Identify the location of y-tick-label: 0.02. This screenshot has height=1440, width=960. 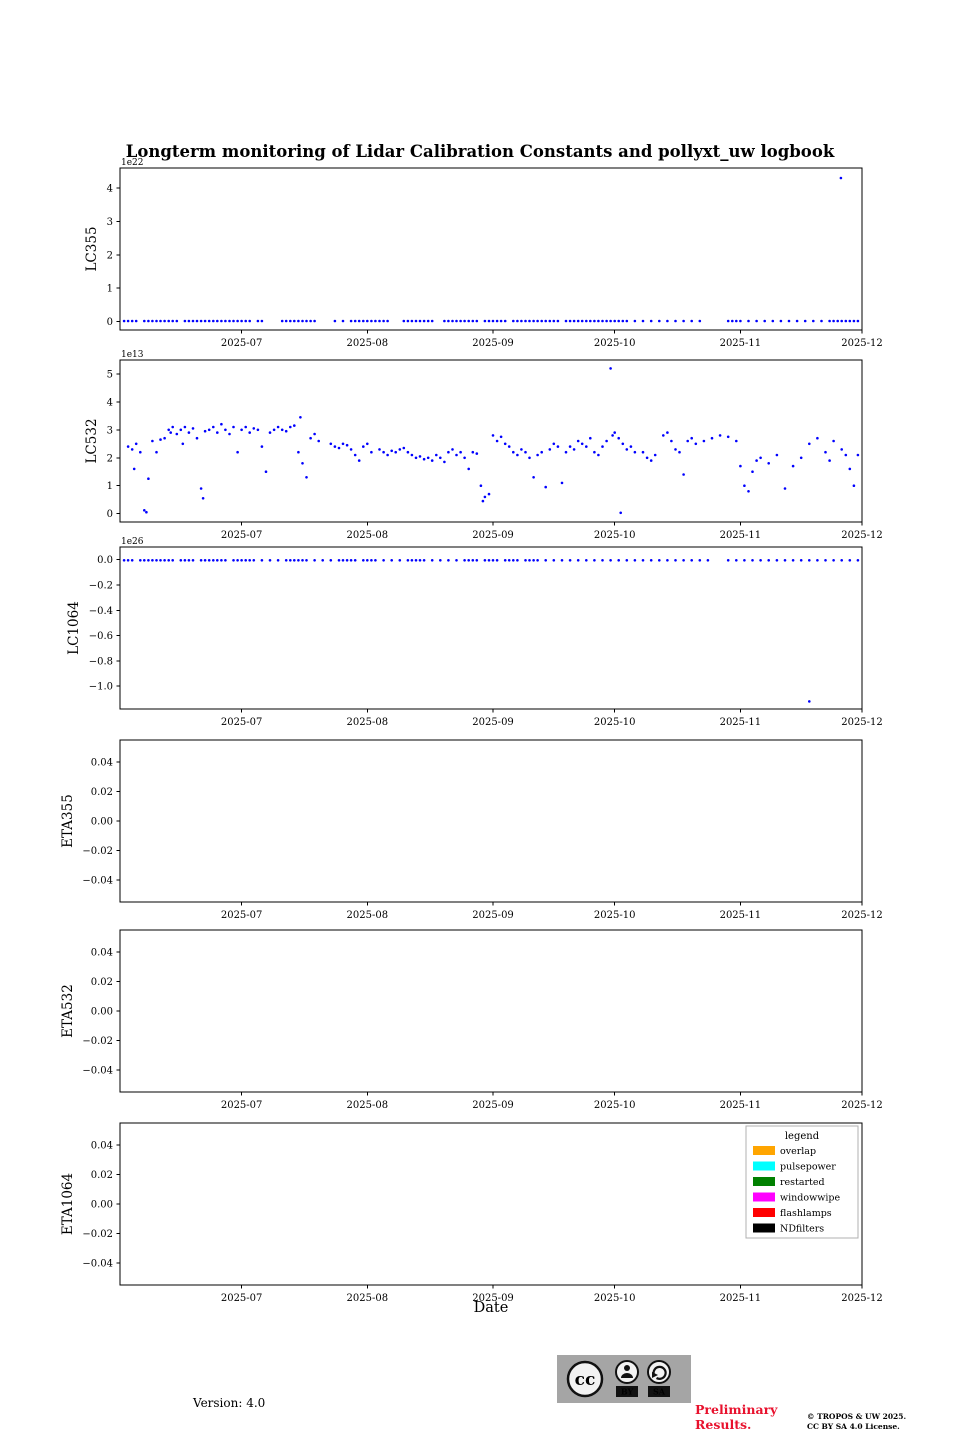
(102, 982).